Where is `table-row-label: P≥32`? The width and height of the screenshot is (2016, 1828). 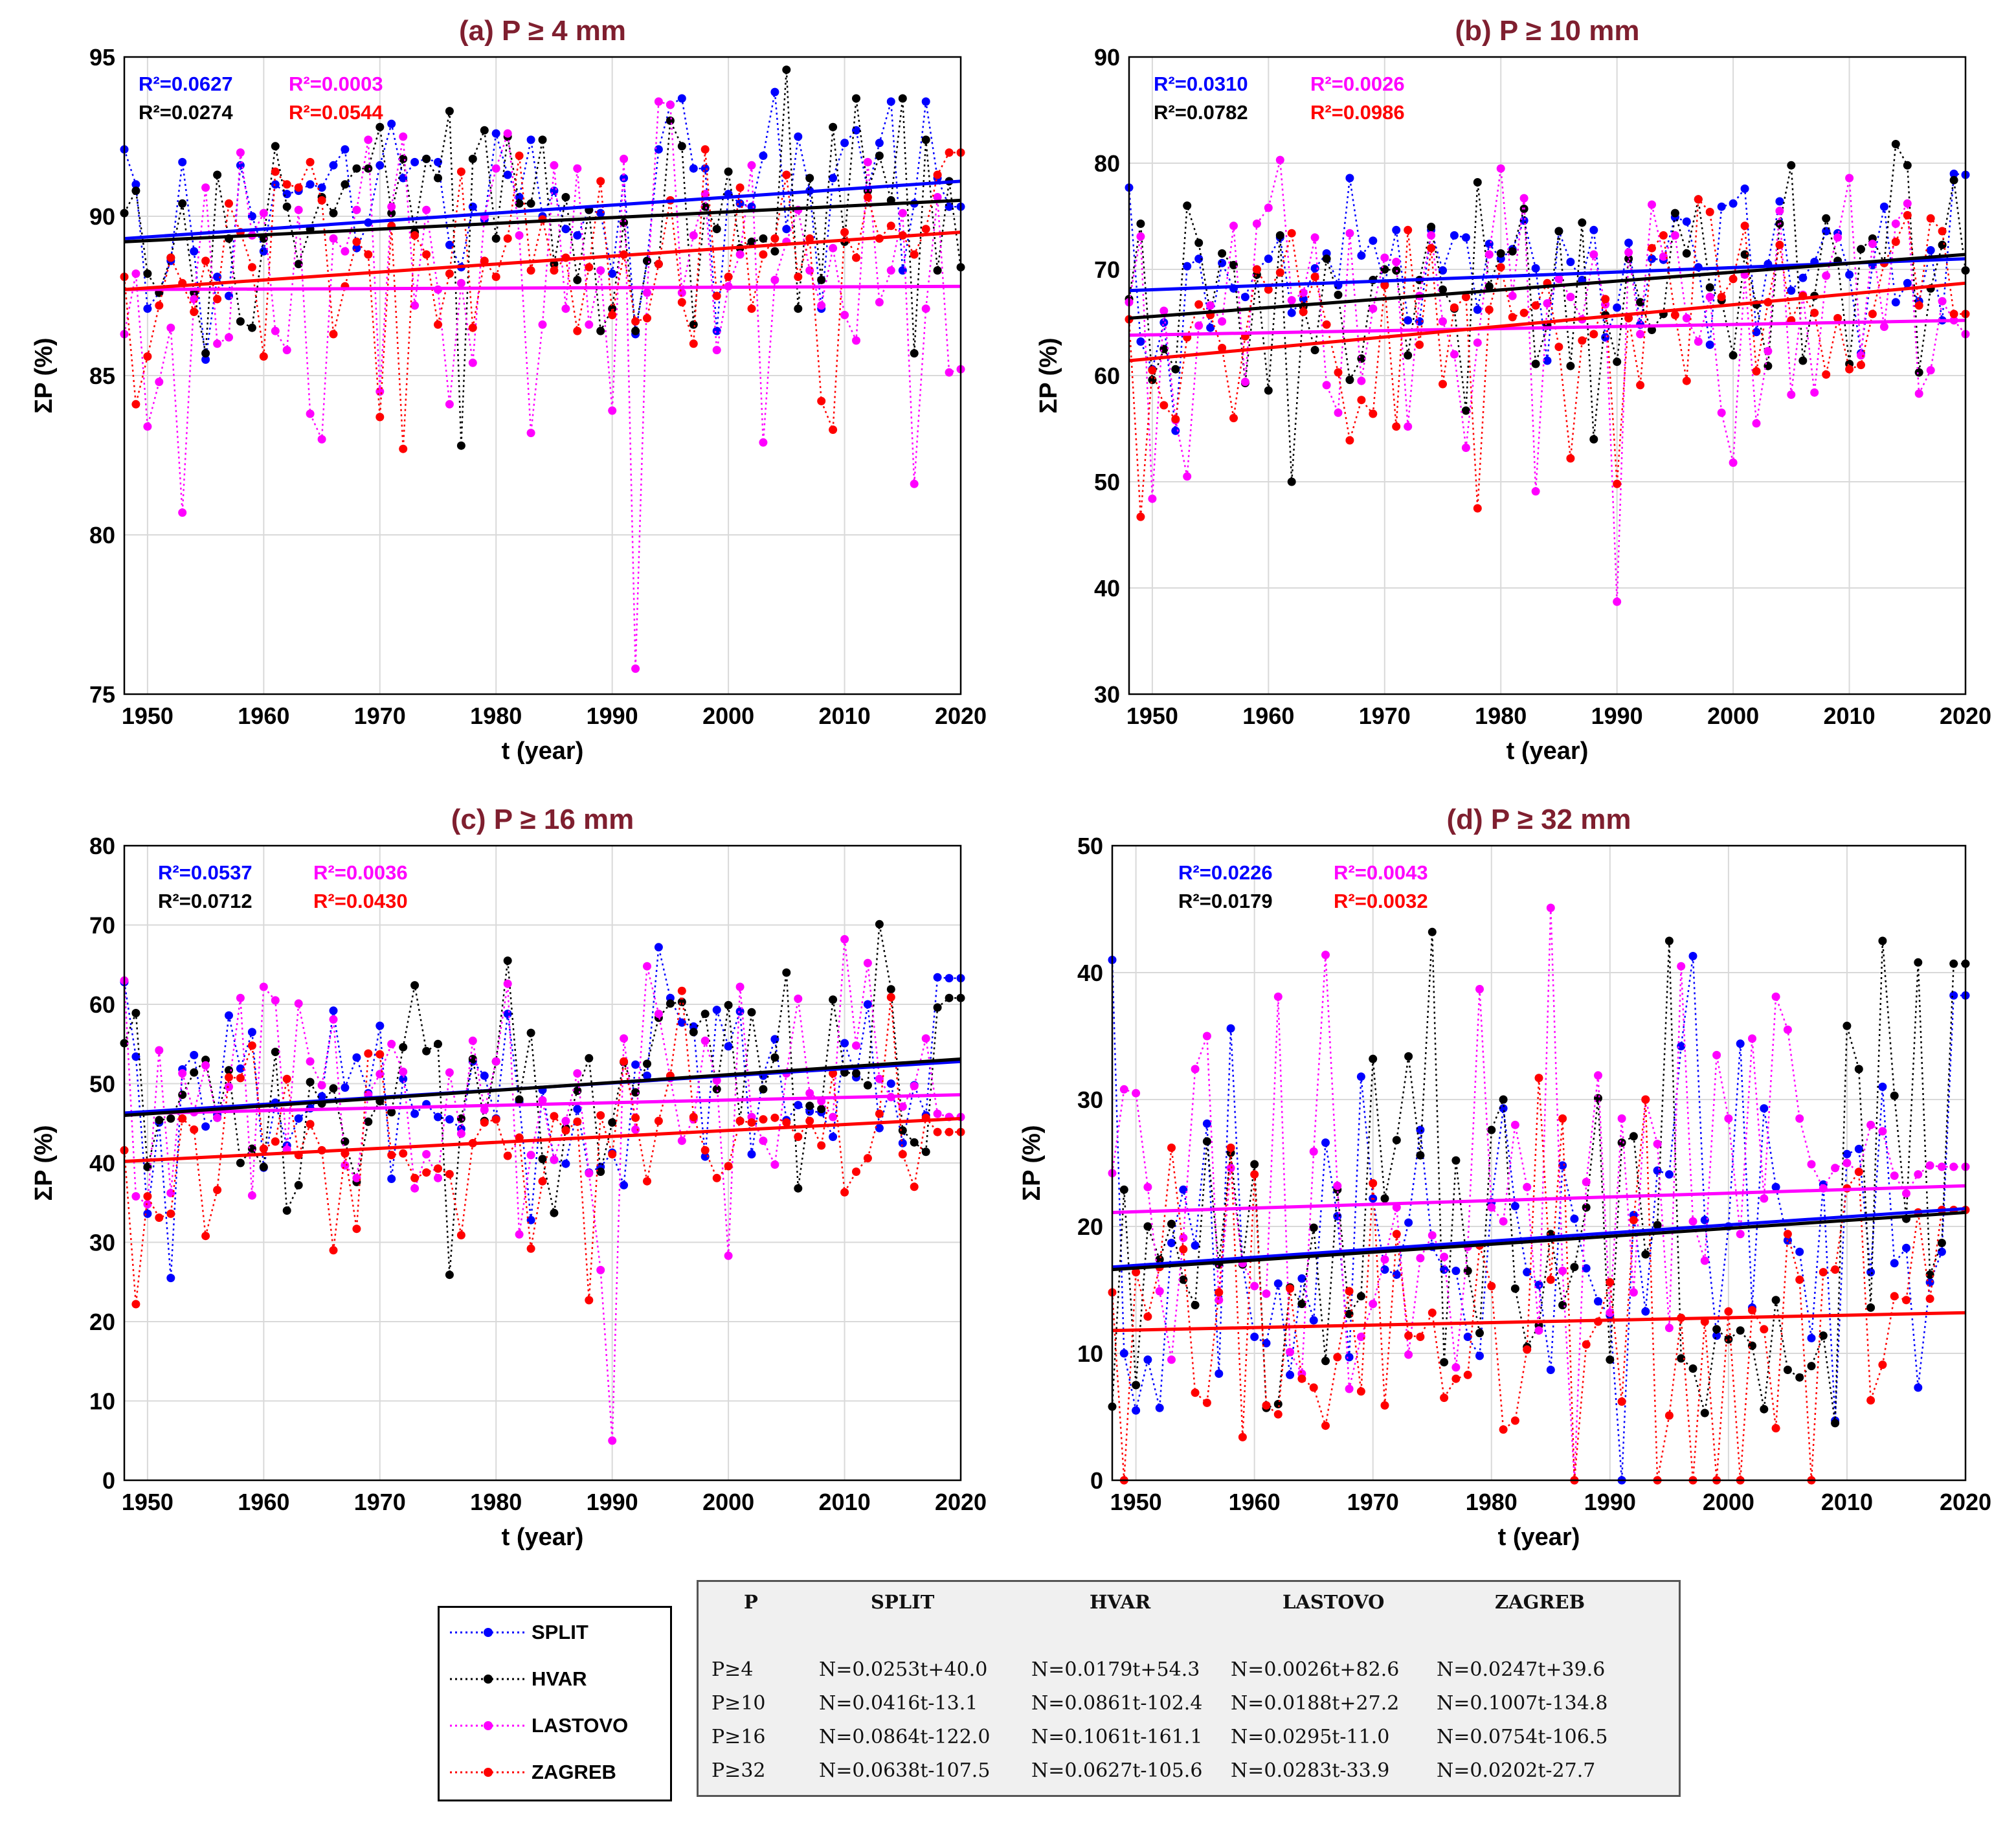 table-row-label: P≥32 is located at coordinates (738, 1770).